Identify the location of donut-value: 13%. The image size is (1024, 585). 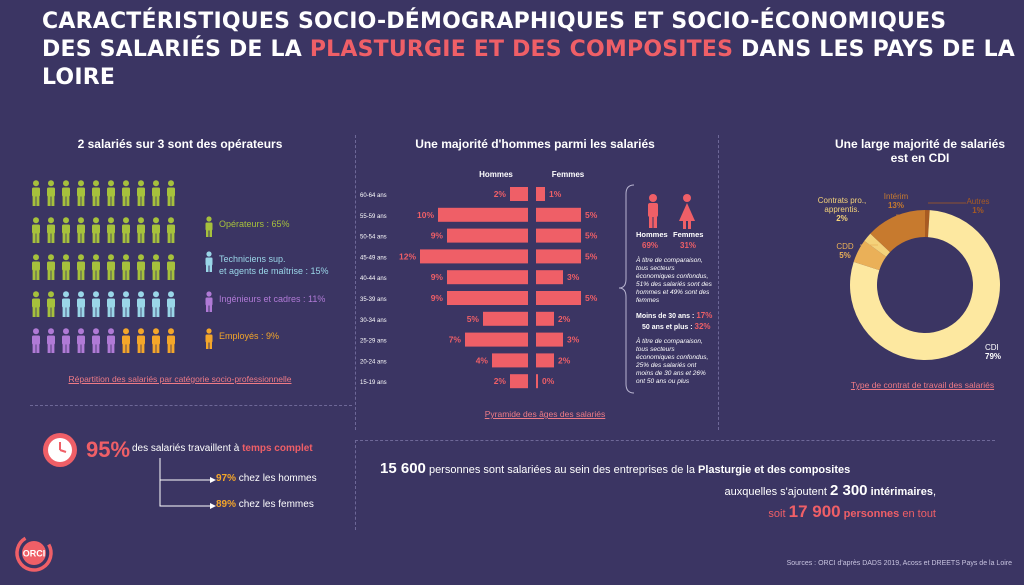
(896, 205).